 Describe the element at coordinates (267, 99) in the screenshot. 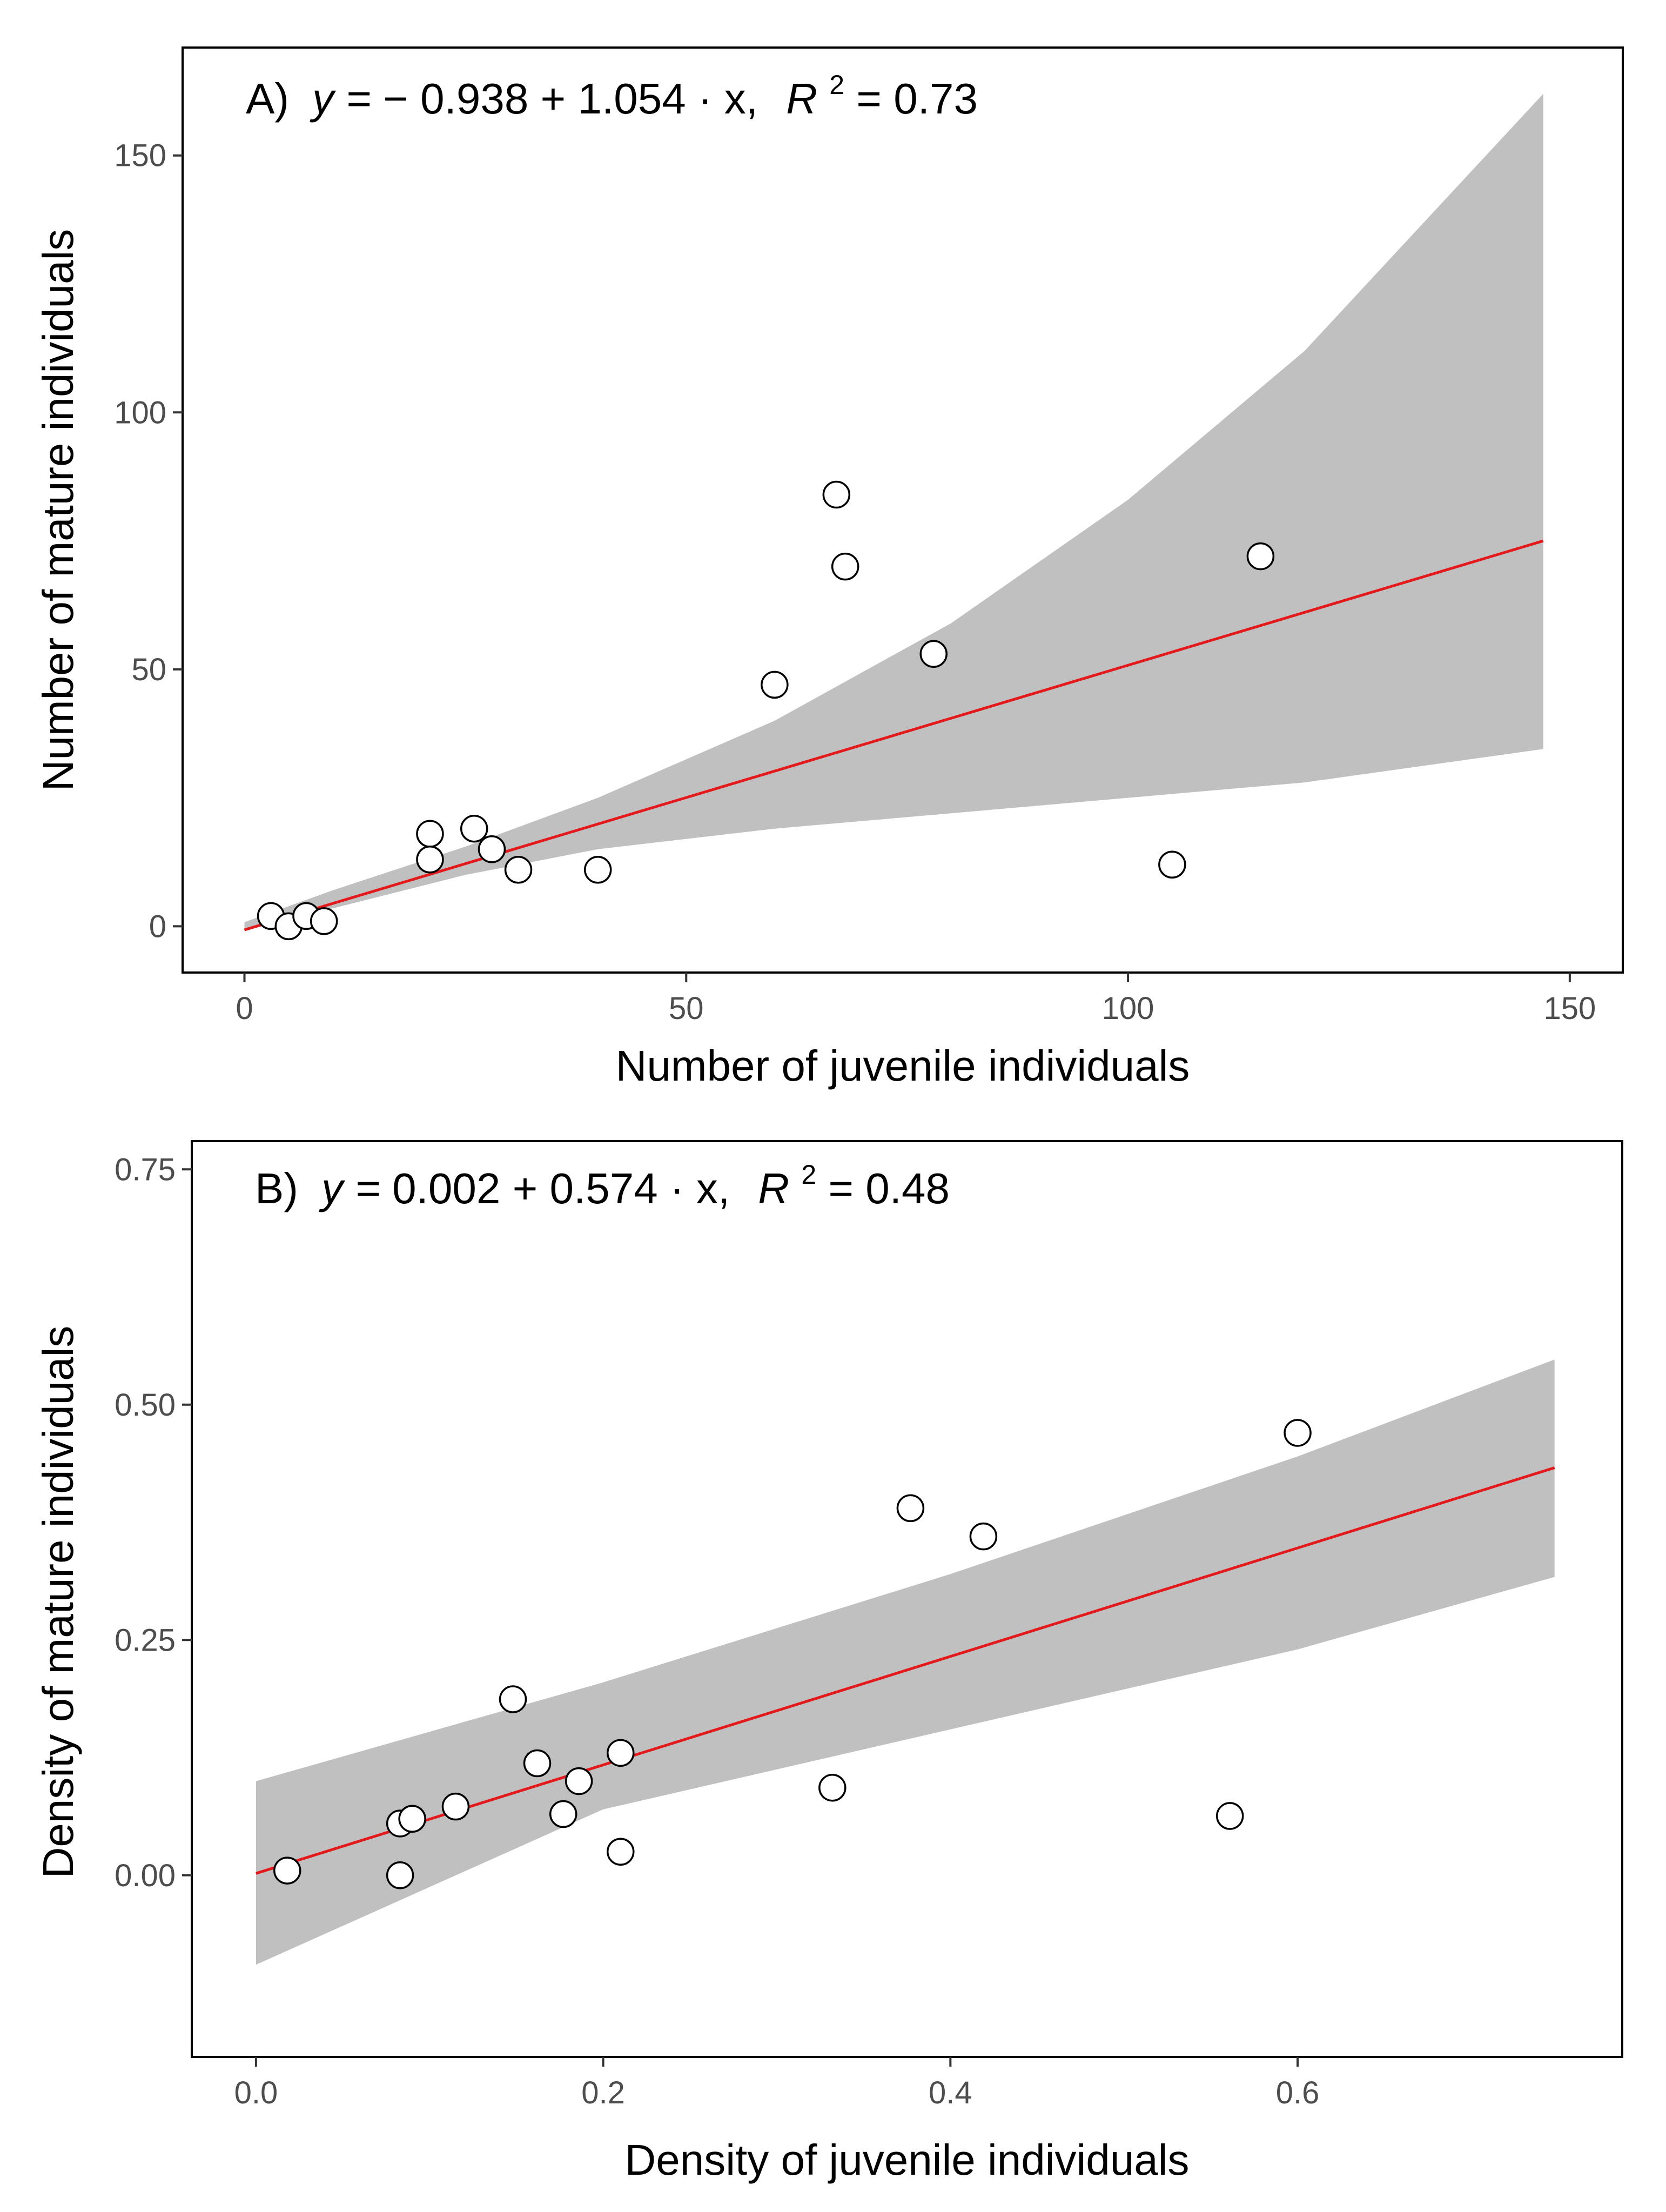

I see `panel-label: A)` at that location.